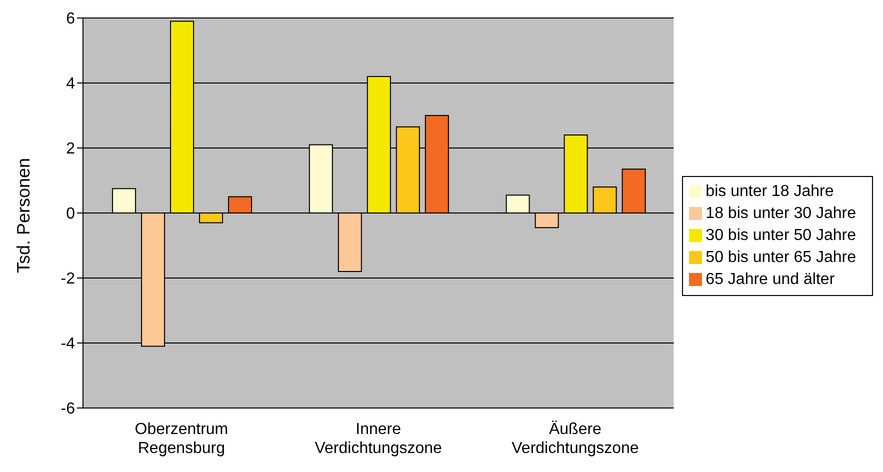 This screenshot has height=472, width=883. Describe the element at coordinates (181, 439) in the screenshot. I see `x-tick-label: Oberzentrum Regensburg` at that location.